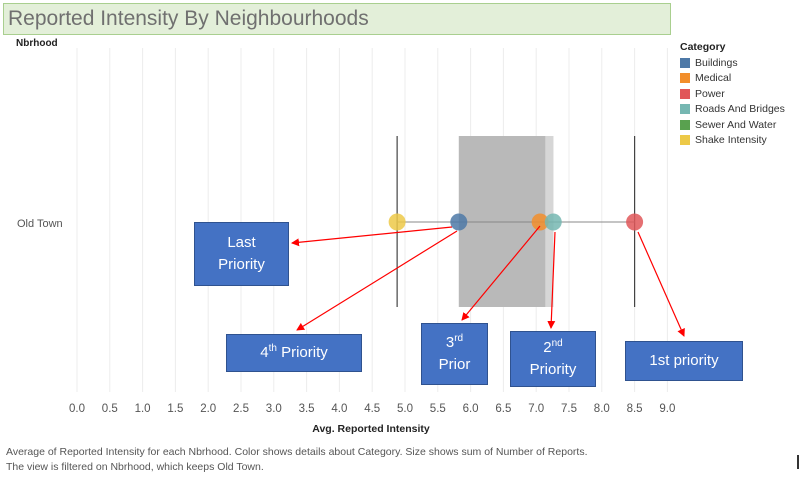 The image size is (800, 480). Describe the element at coordinates (685, 109) in the screenshot. I see `legend-swatch-roads-and-bridges` at that location.